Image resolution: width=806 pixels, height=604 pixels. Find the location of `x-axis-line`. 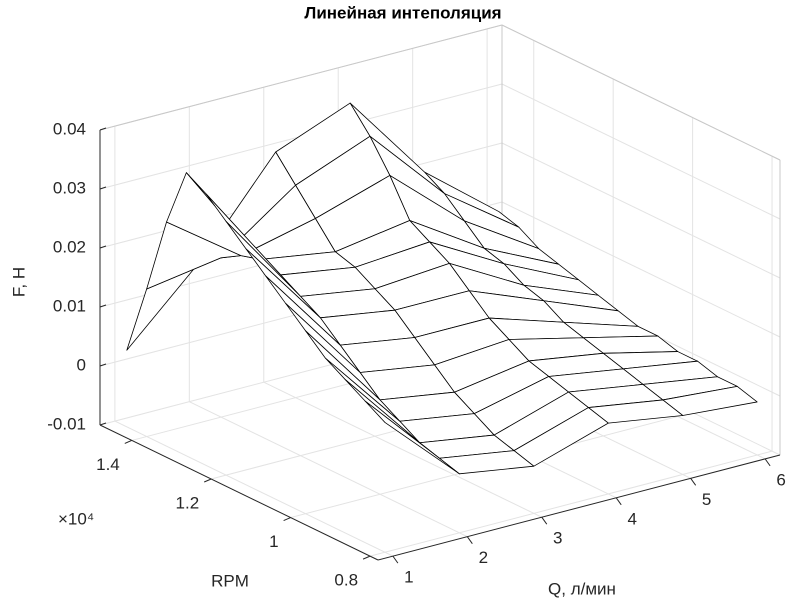

x-axis-line is located at coordinates (579, 507).